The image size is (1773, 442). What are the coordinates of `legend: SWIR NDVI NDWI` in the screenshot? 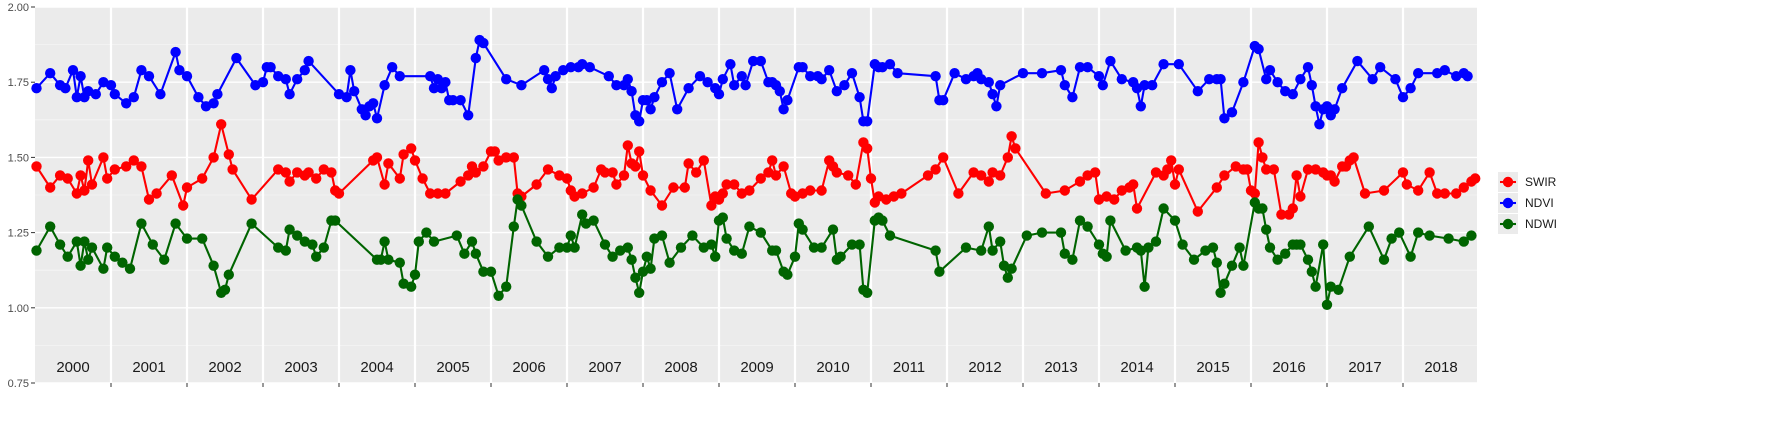 It's located at (1527, 203).